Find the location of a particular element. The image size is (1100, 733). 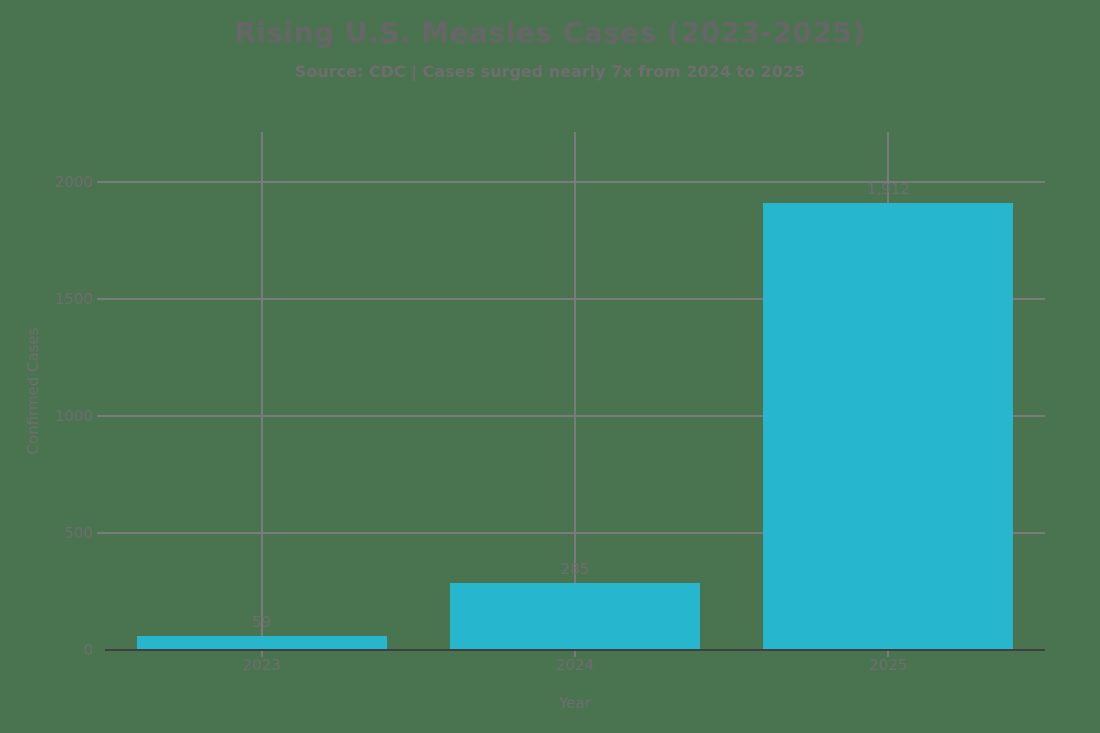

x-gridline-2024 is located at coordinates (575, 391).